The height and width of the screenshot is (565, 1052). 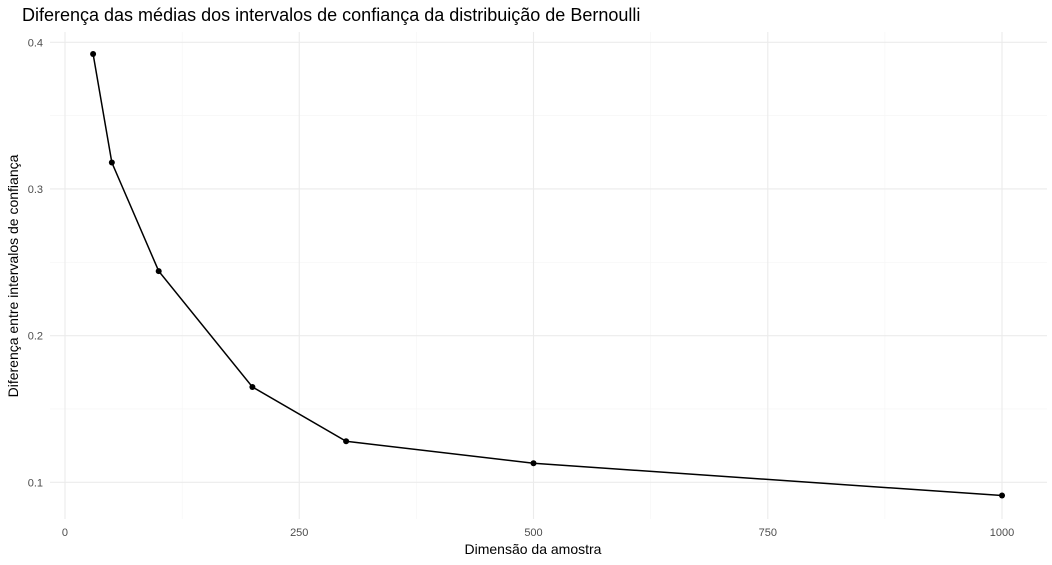 I want to click on x-tick-label: 250, so click(x=299, y=533).